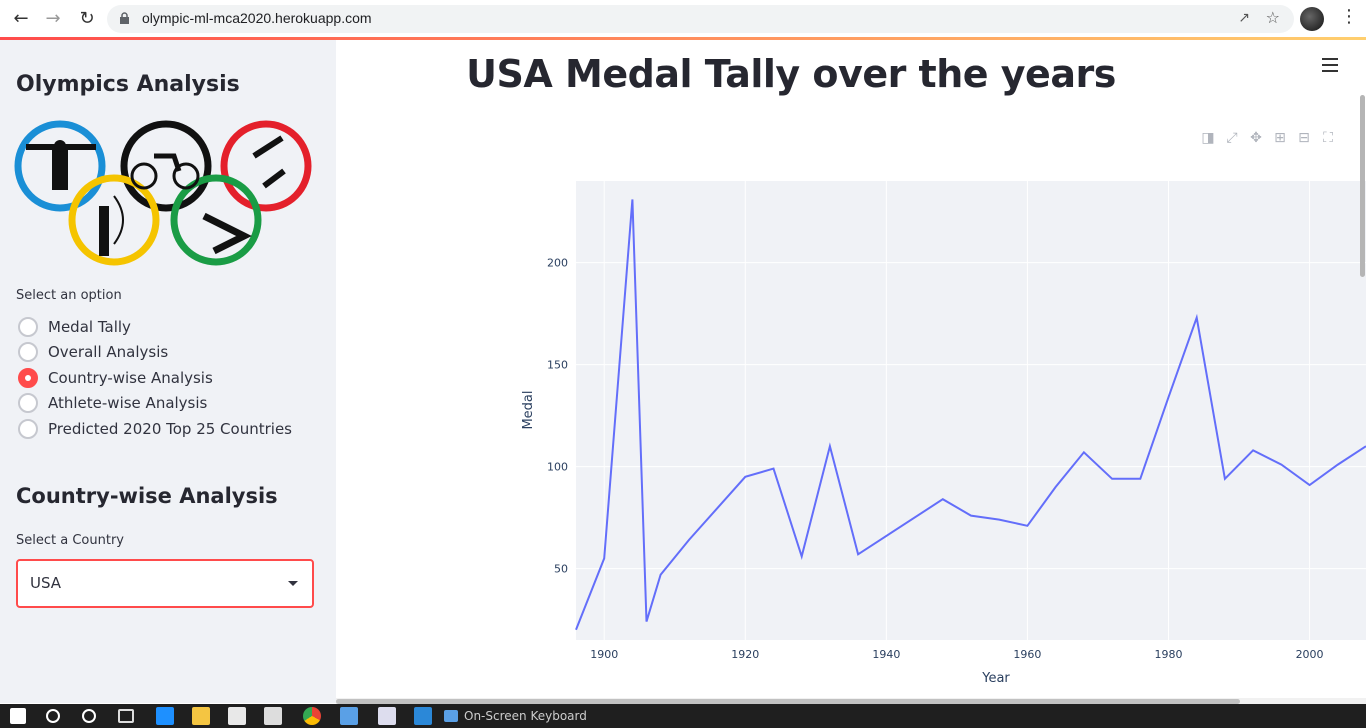 The width and height of the screenshot is (1366, 728). I want to click on radio-country-wise-analysis: Country-wise Analysis, so click(115, 378).